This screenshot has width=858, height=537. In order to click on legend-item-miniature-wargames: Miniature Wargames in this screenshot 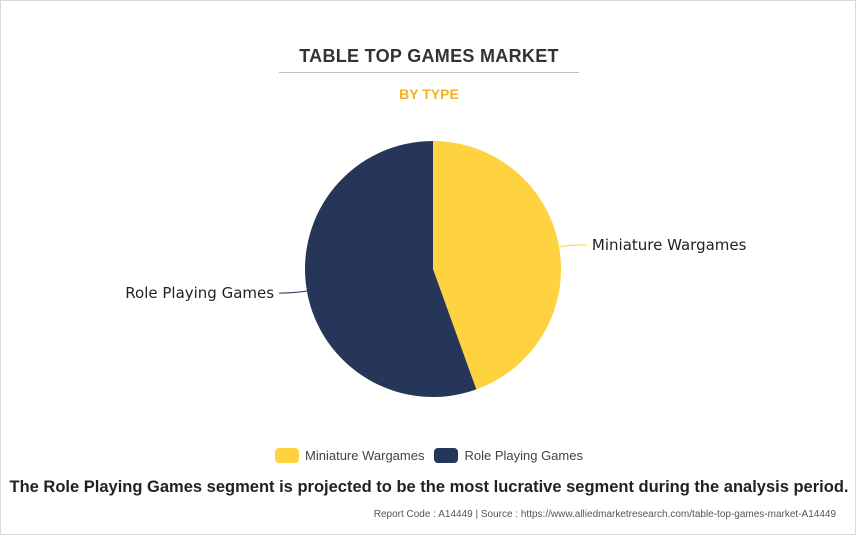, I will do `click(349, 455)`.